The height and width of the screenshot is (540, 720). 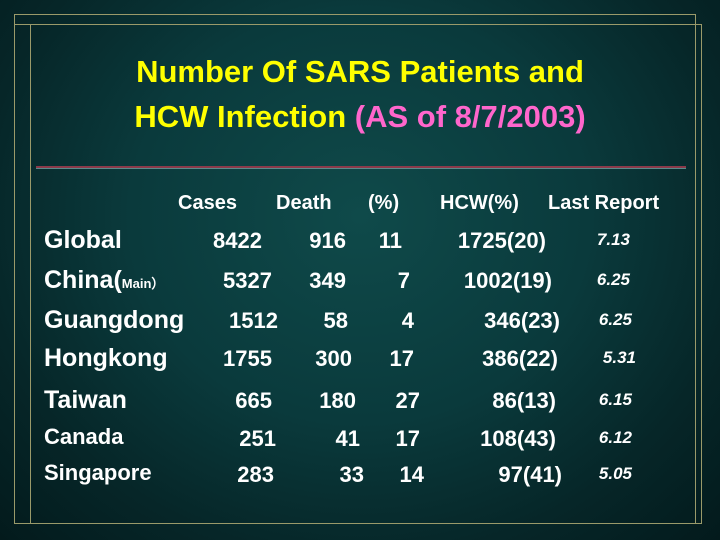 I want to click on cell-death: 349, so click(x=327, y=280).